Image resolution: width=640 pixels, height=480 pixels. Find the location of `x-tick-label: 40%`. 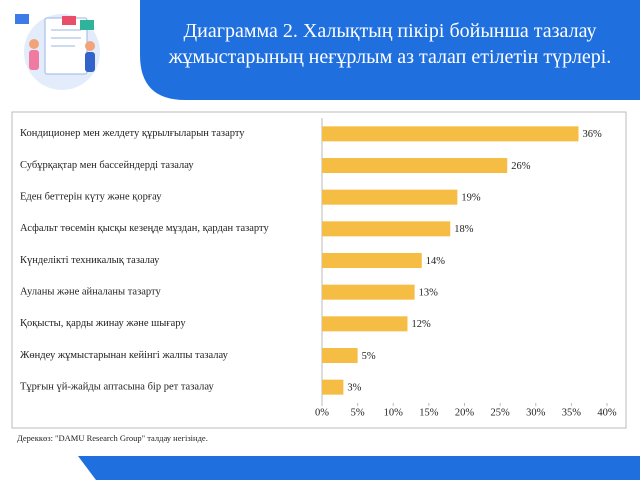

x-tick-label: 40% is located at coordinates (607, 412).